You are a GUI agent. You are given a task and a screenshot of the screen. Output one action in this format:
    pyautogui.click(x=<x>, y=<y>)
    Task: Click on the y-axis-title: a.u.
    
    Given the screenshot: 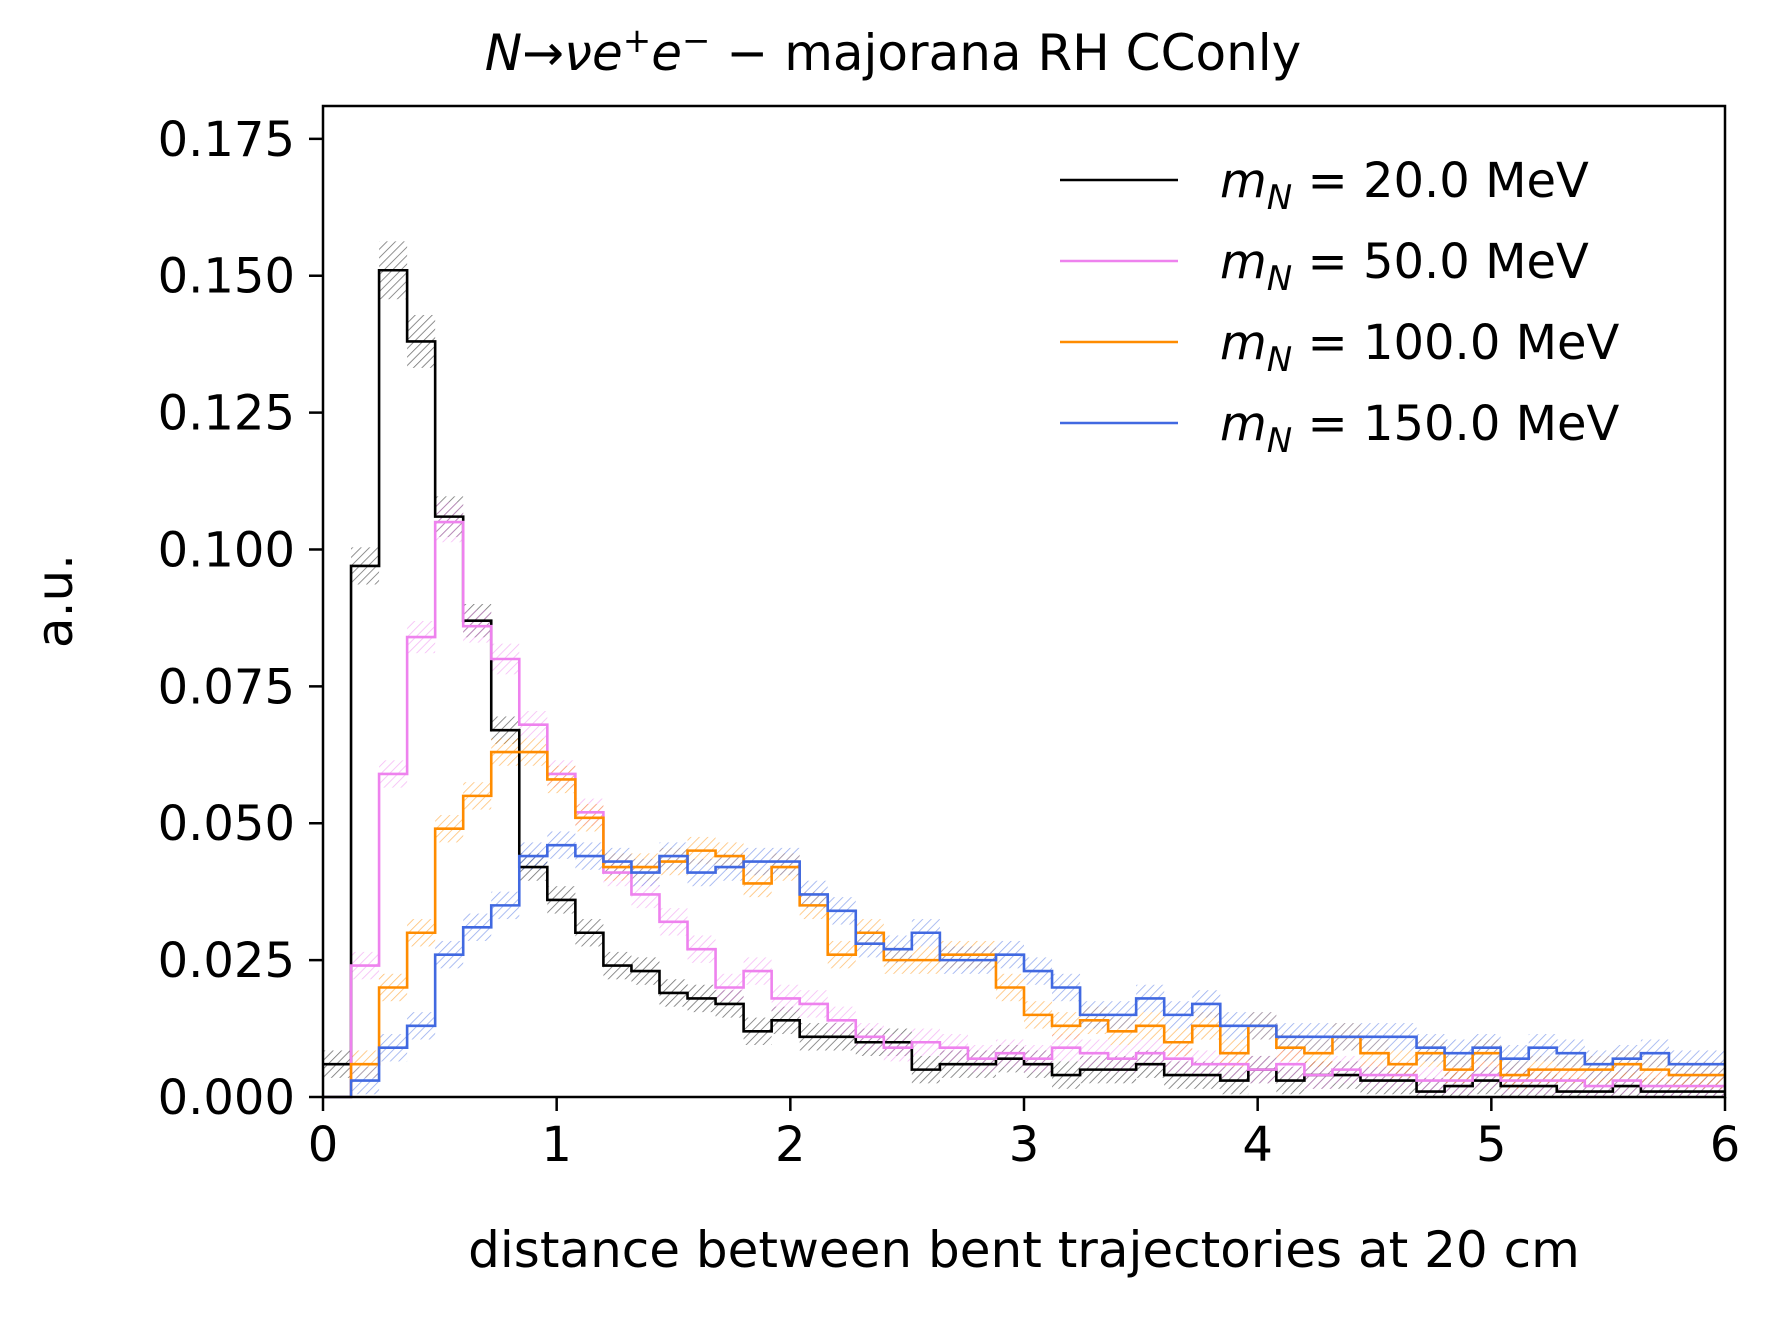 What is the action you would take?
    pyautogui.click(x=55, y=601)
    